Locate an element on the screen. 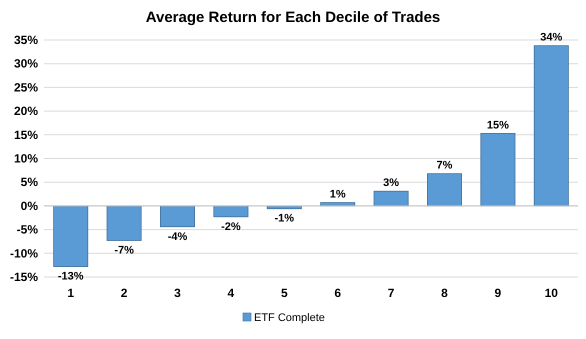 The height and width of the screenshot is (339, 586). data-label: -2% is located at coordinates (231, 226).